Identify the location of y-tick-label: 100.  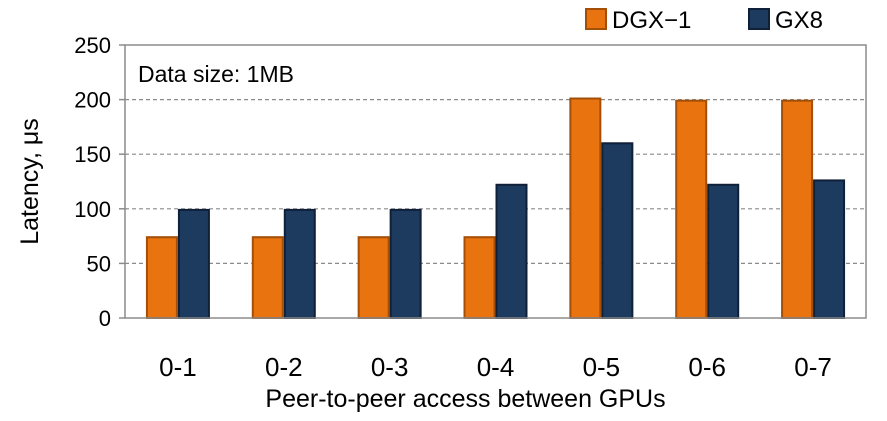
(92, 209).